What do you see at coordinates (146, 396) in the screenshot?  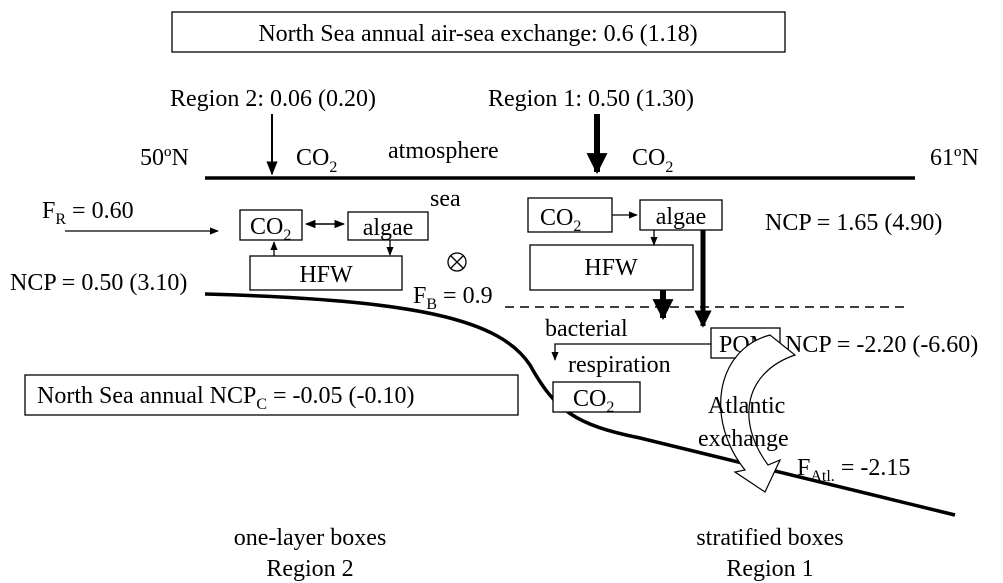 I see `text: North Sea annual NCP` at bounding box center [146, 396].